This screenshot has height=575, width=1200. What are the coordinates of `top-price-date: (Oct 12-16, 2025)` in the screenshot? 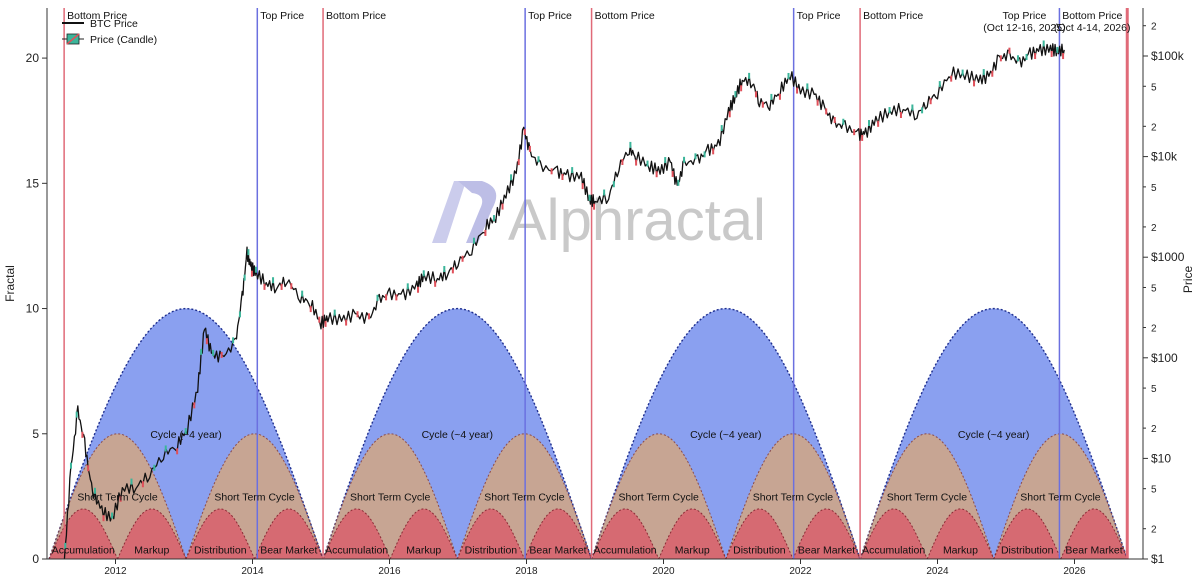 It's located at (1024, 28).